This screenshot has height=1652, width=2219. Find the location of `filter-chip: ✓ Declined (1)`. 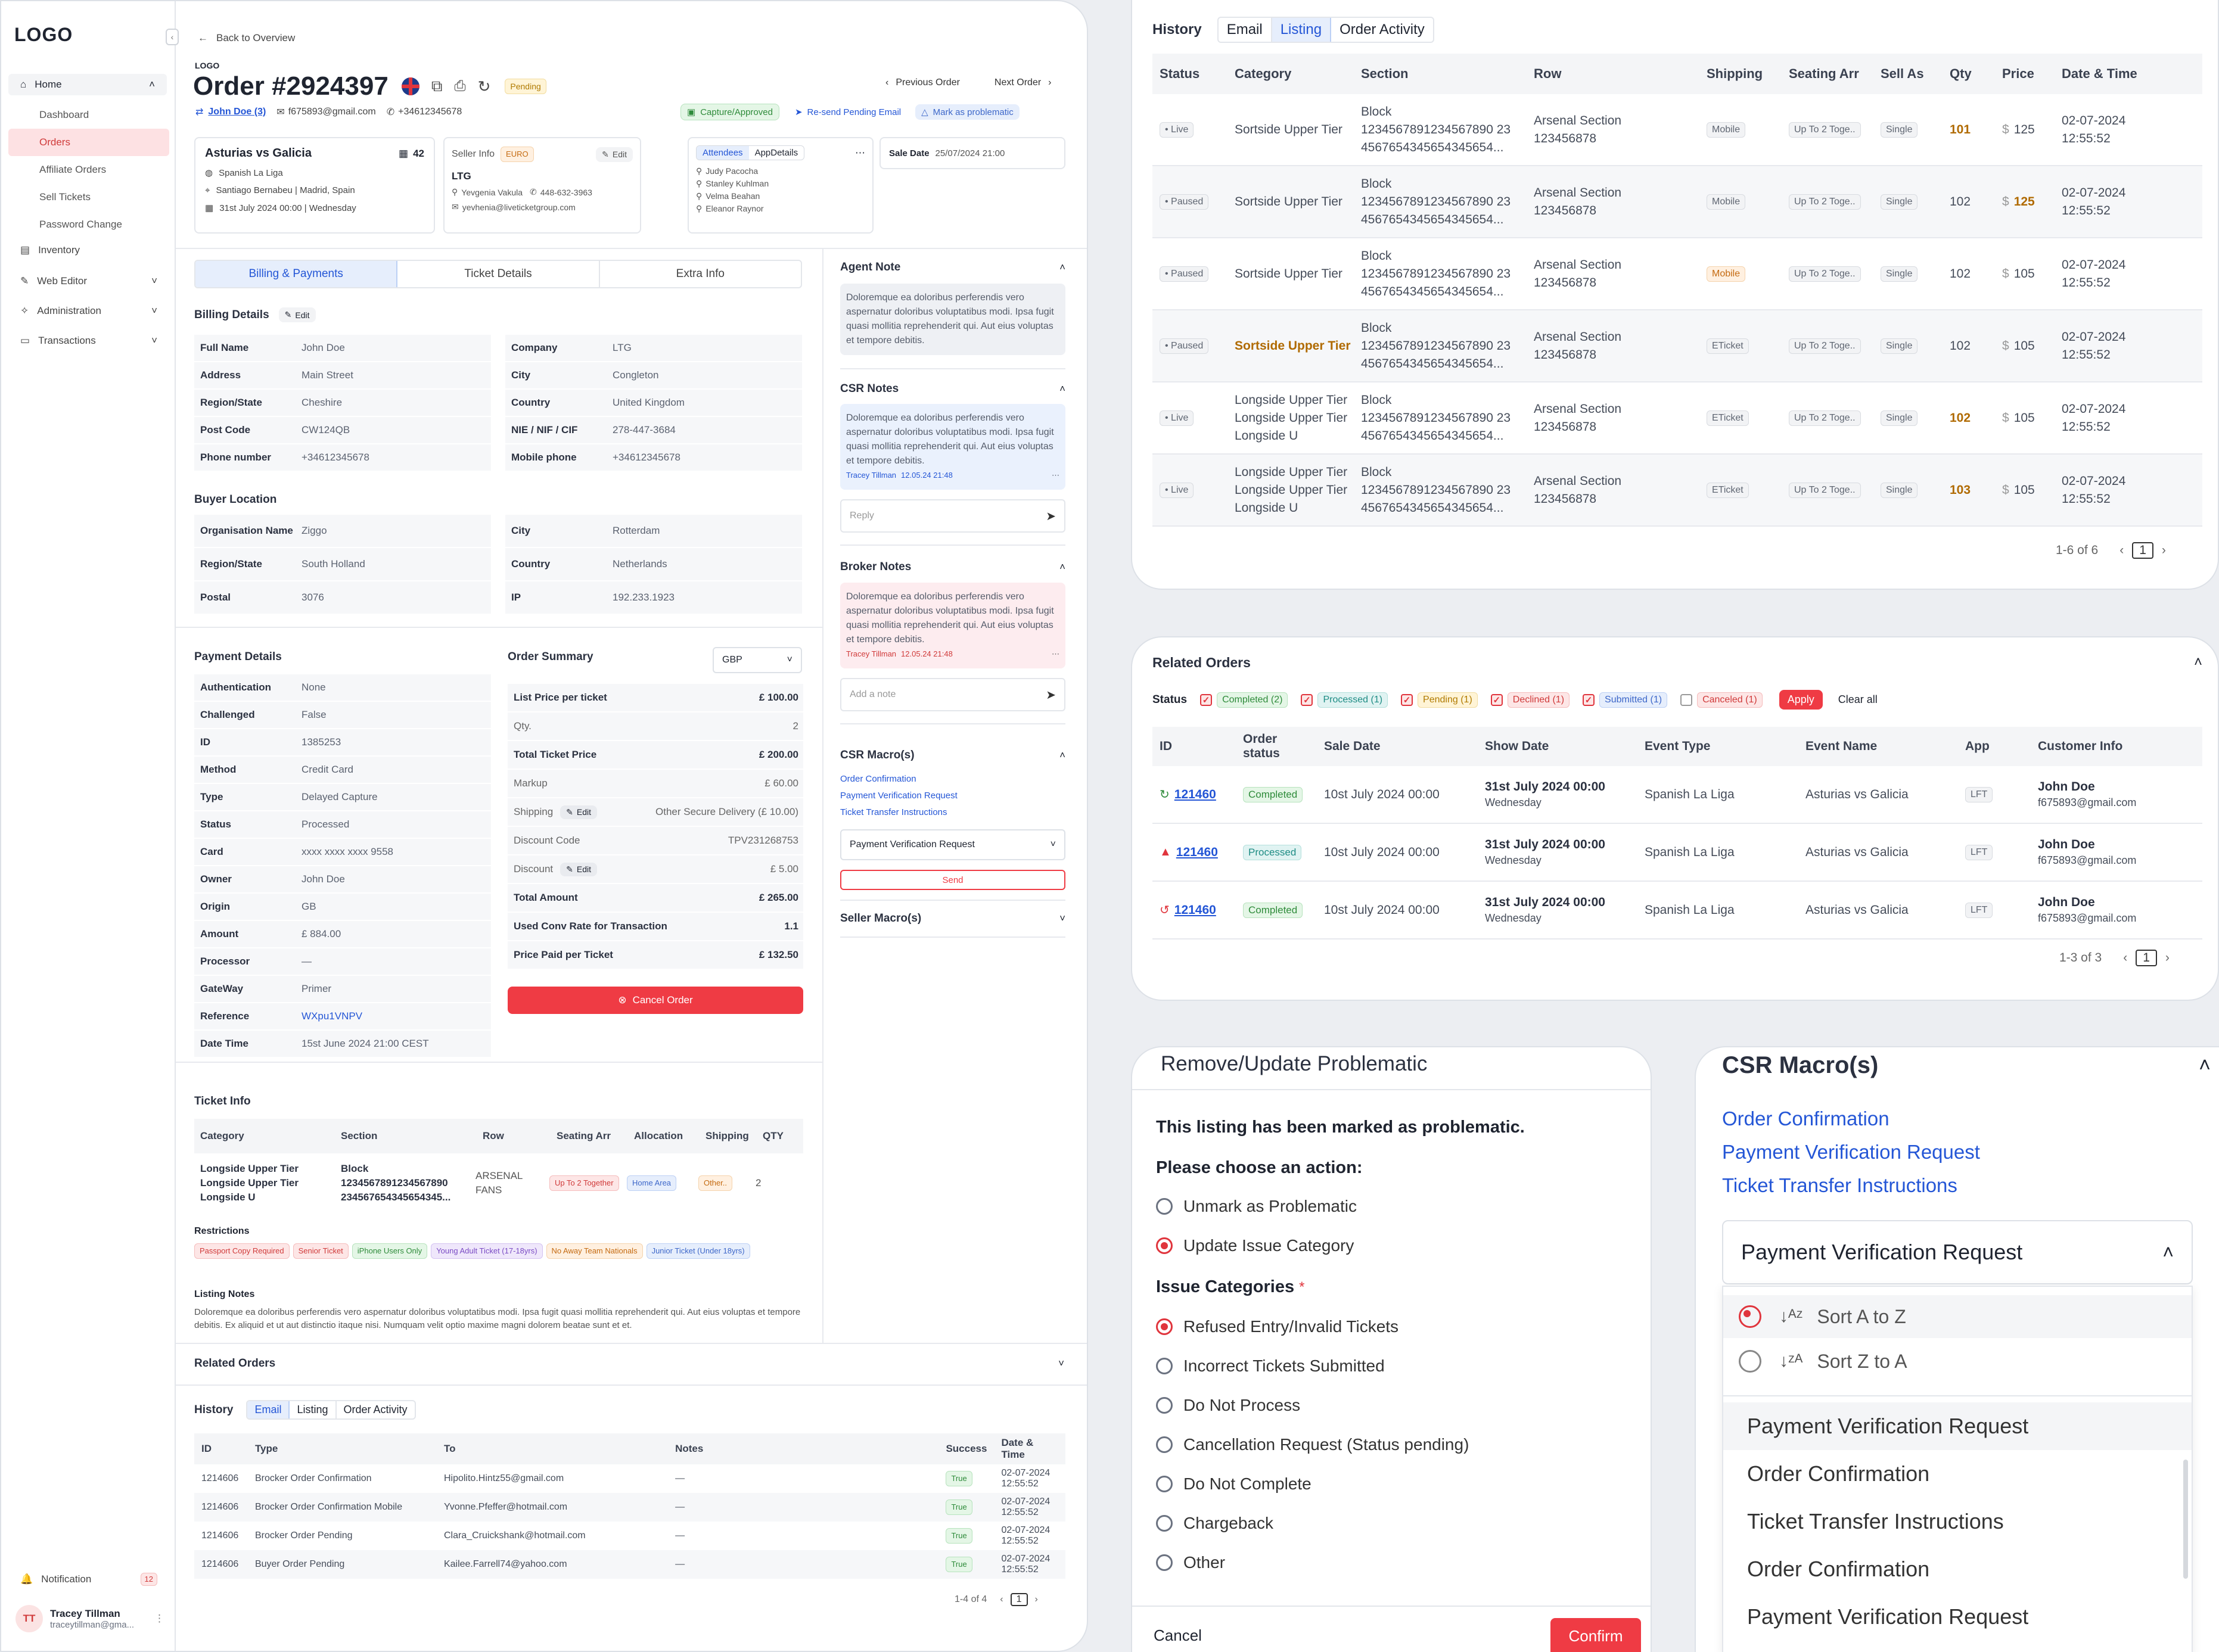

filter-chip: ✓ Declined (1) is located at coordinates (1530, 700).